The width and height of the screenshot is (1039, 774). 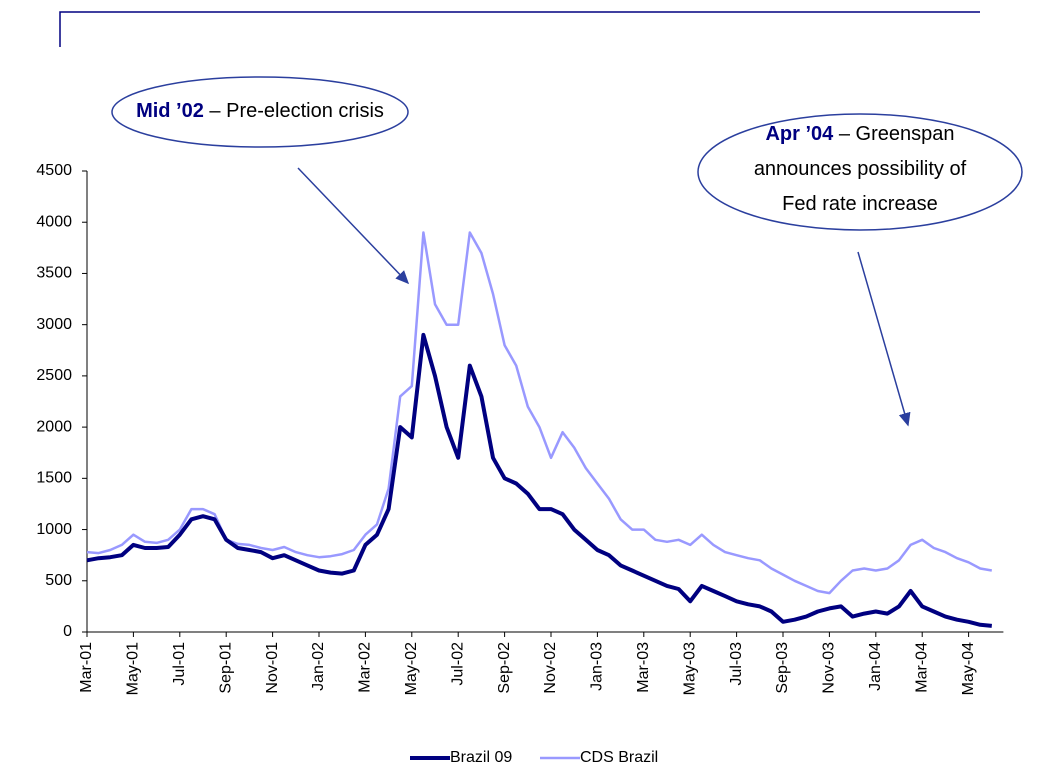 I want to click on x-tick-label: May-01, so click(x=133, y=668).